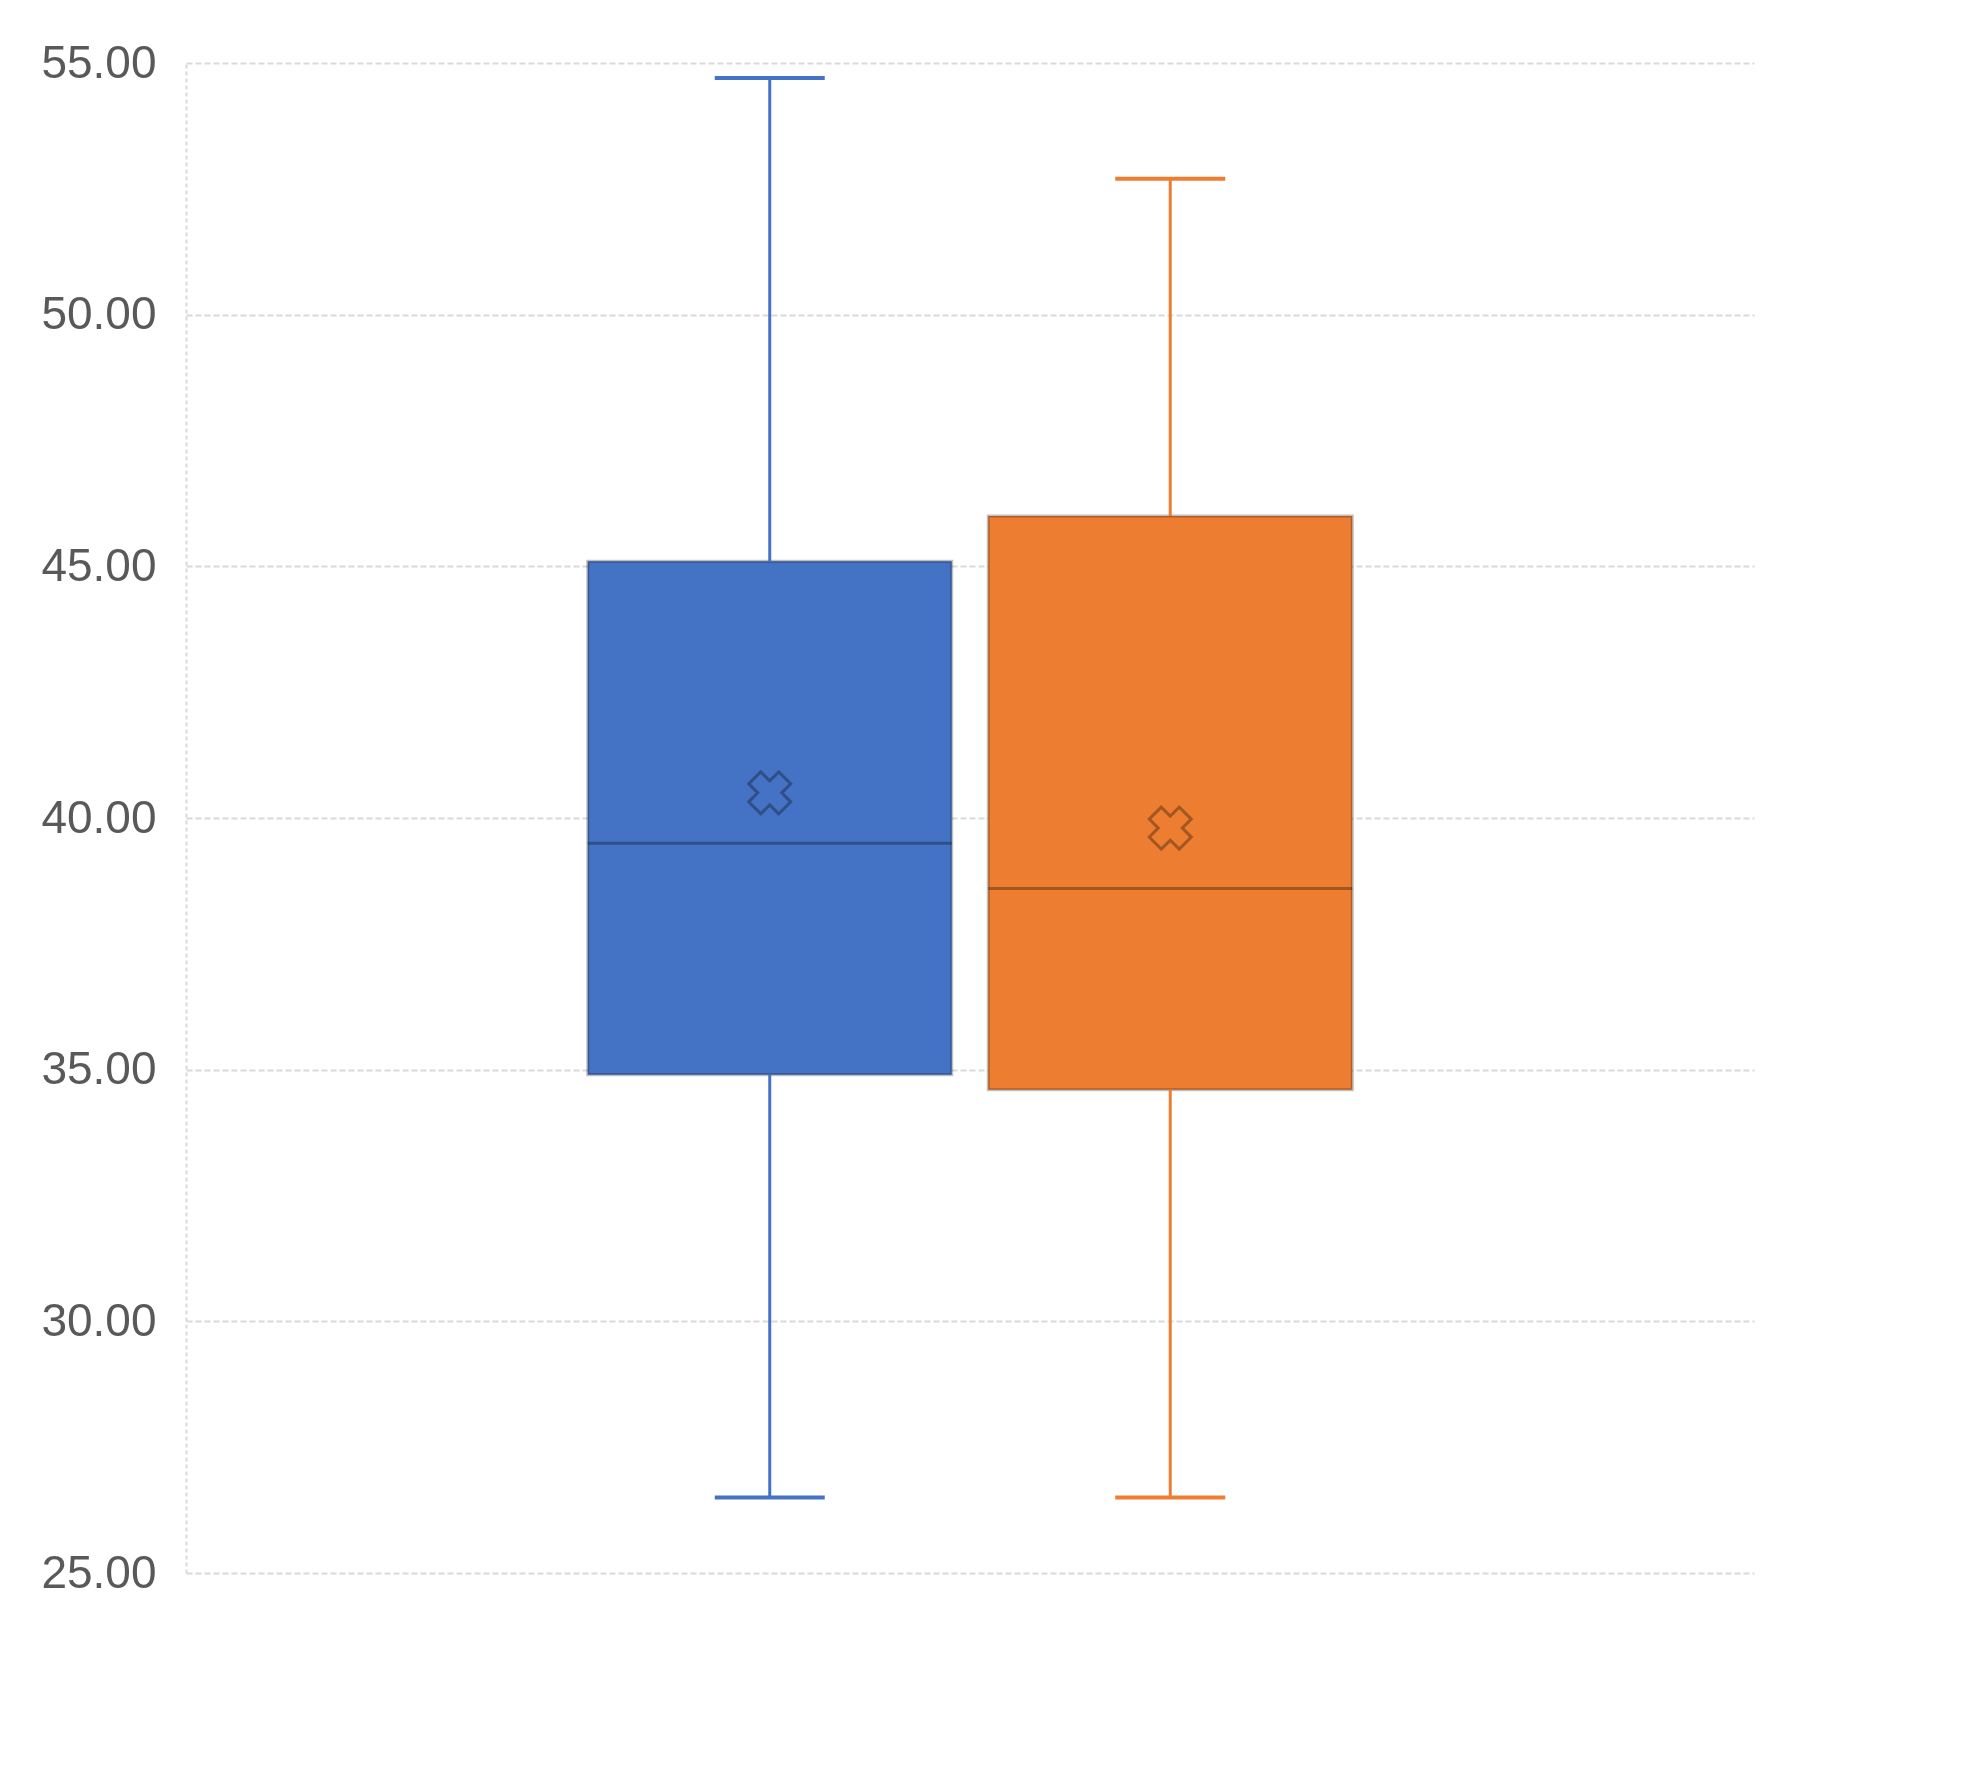  Describe the element at coordinates (99, 61) in the screenshot. I see `y-tick-label: 55.00` at that location.